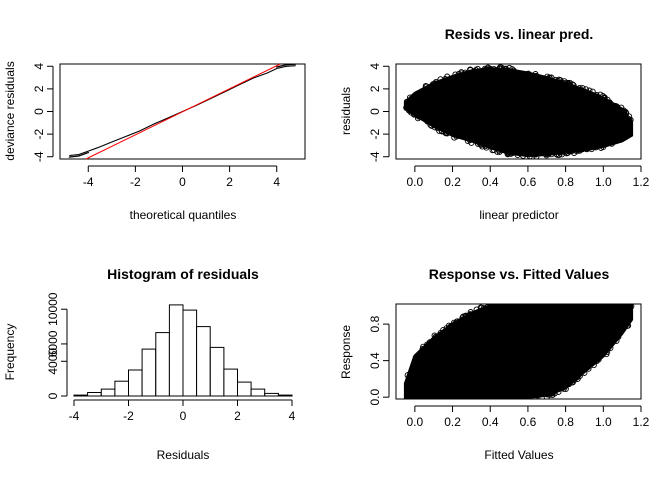  I want to click on qq-y-tick-label: 2, so click(39, 88).